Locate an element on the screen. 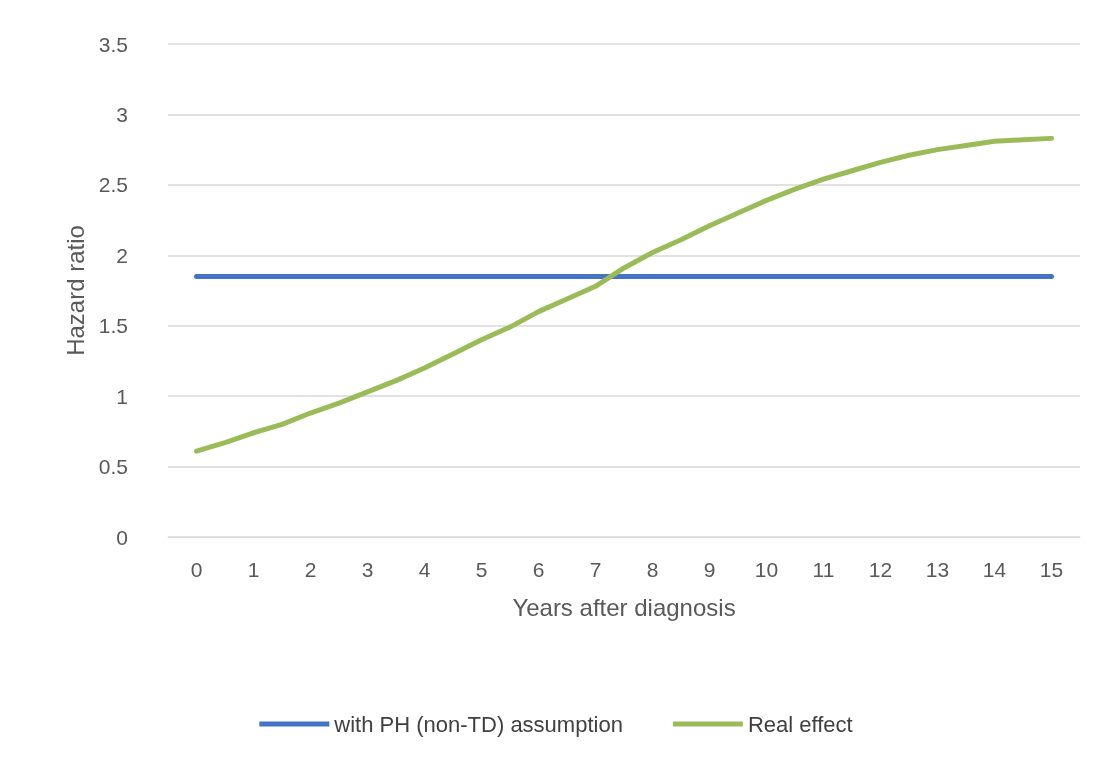  x-tick-label: 2 is located at coordinates (310, 569).